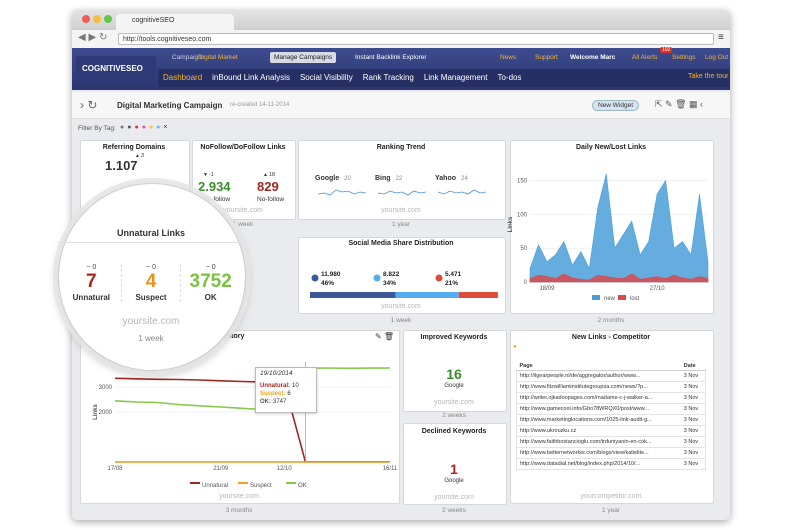 This screenshot has width=800, height=530. What do you see at coordinates (645, 57) in the screenshot?
I see `alerts: All Alerts` at bounding box center [645, 57].